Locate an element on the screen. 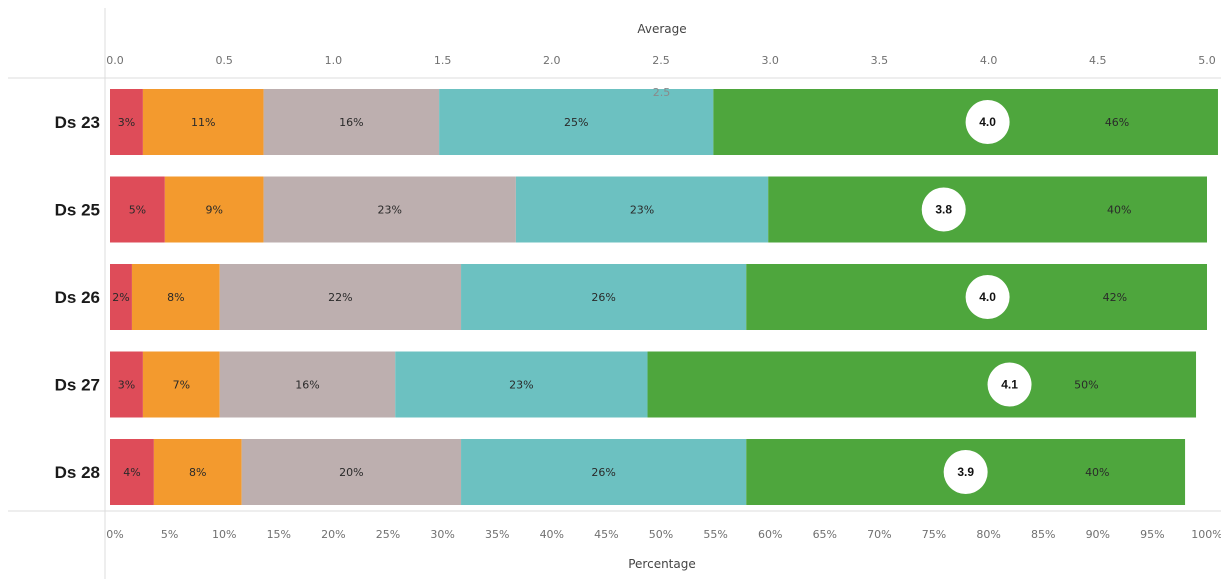  row-label: Ds 28 is located at coordinates (77, 472).